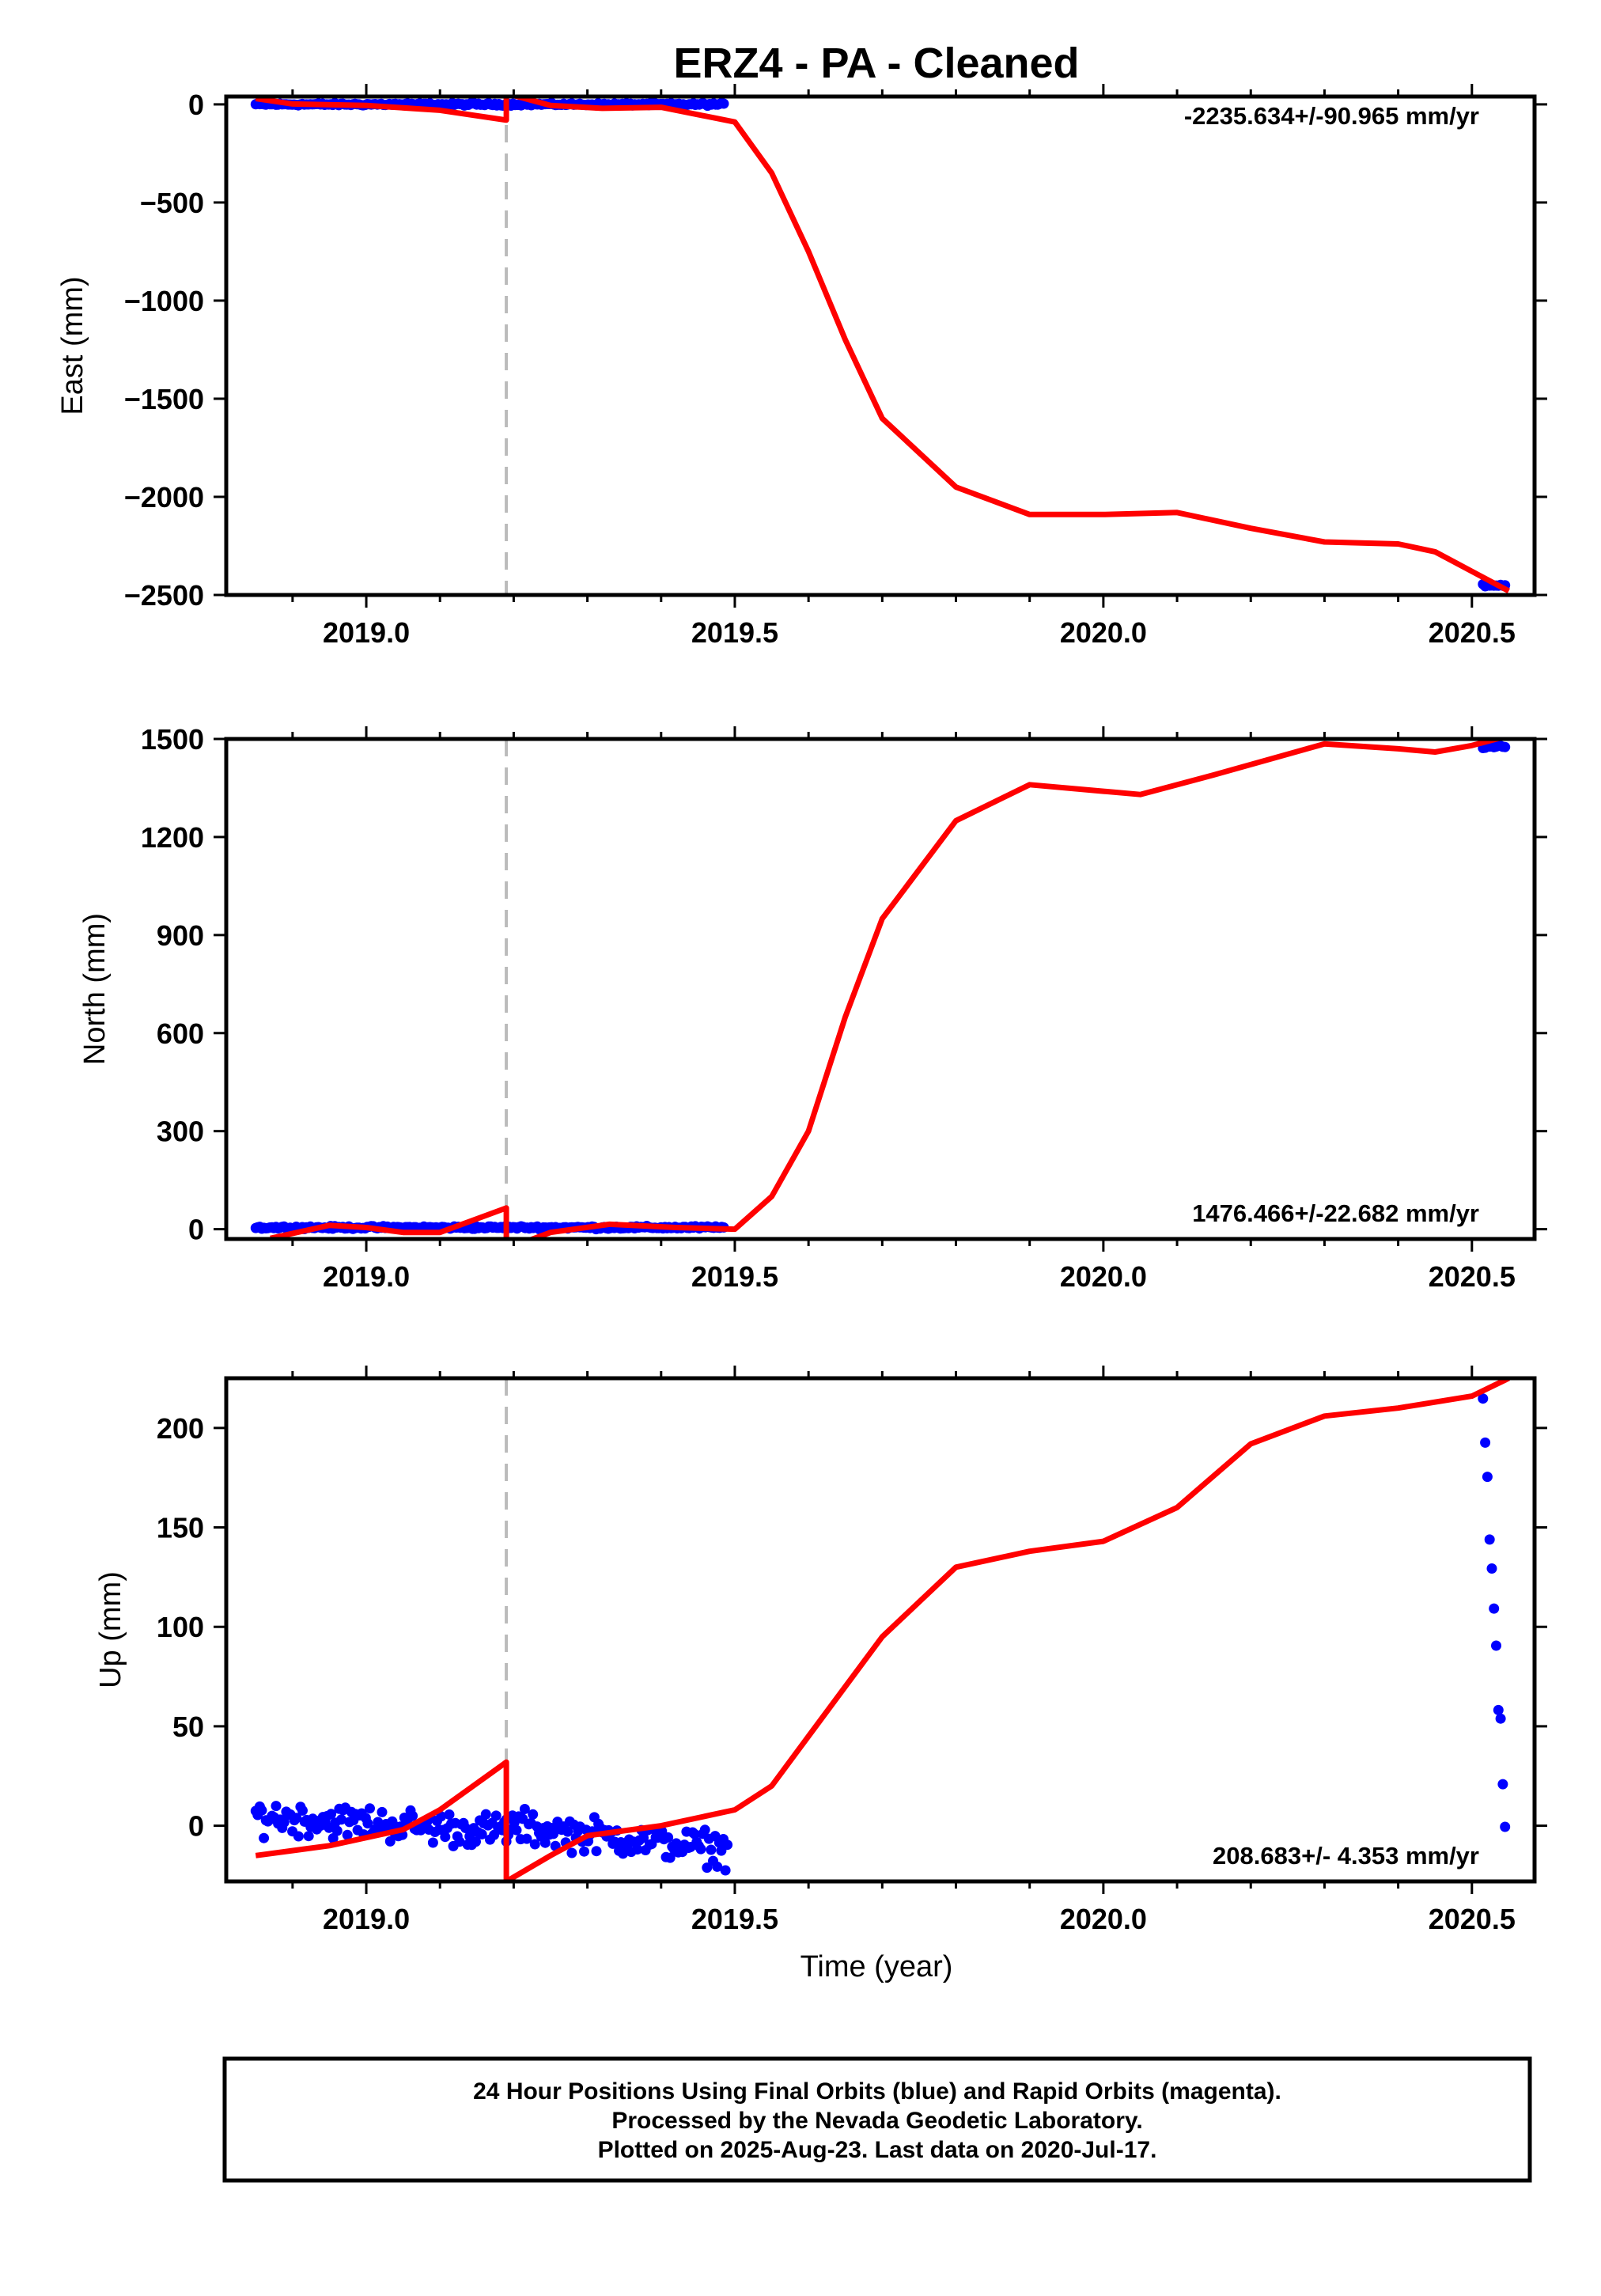 The height and width of the screenshot is (2296, 1601). What do you see at coordinates (1103, 1919) in the screenshot?
I see `up-x-tick-label: 2020.0` at bounding box center [1103, 1919].